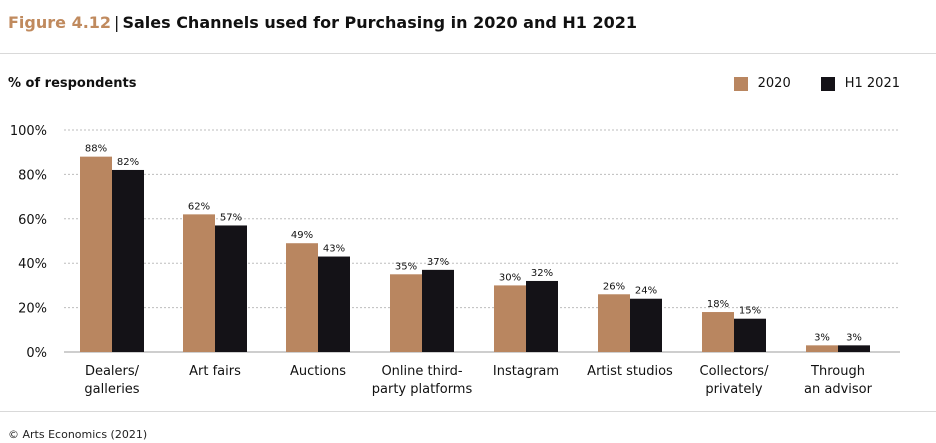 The height and width of the screenshot is (443, 936). What do you see at coordinates (334, 249) in the screenshot?
I see `data-label: 43%` at bounding box center [334, 249].